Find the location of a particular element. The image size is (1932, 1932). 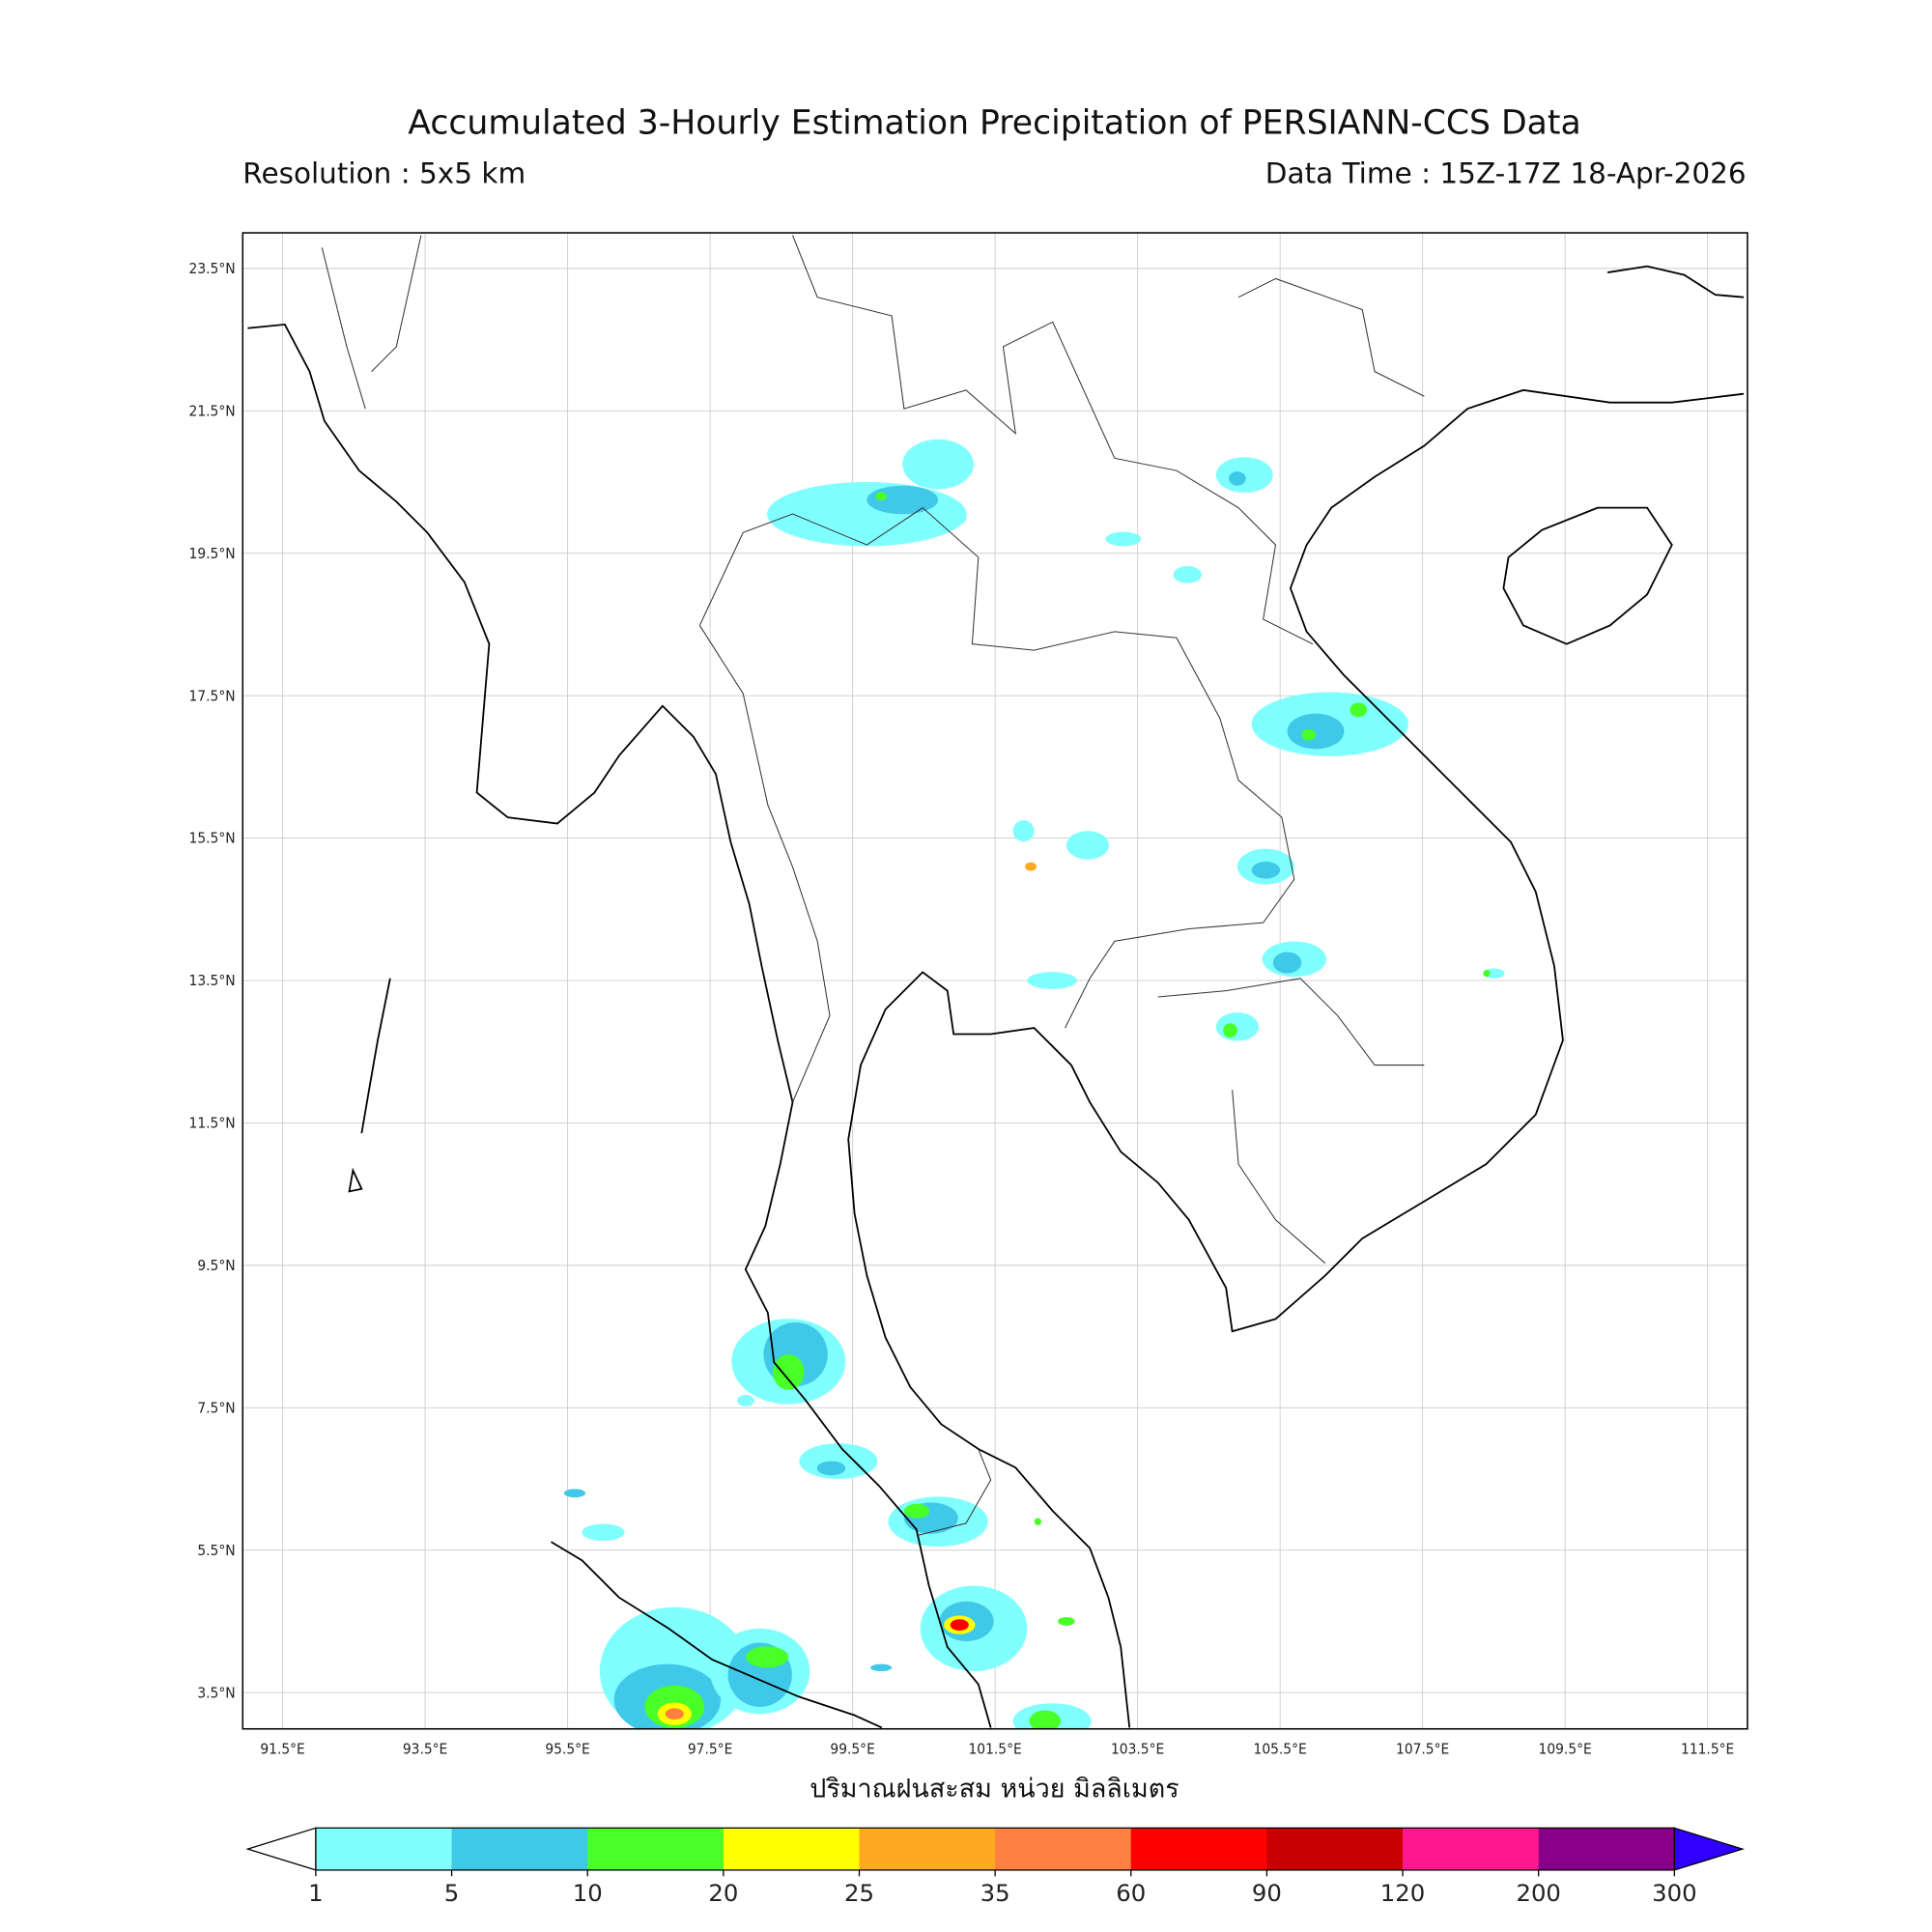

lat-tick-label: 9.5°N is located at coordinates (216, 1265).